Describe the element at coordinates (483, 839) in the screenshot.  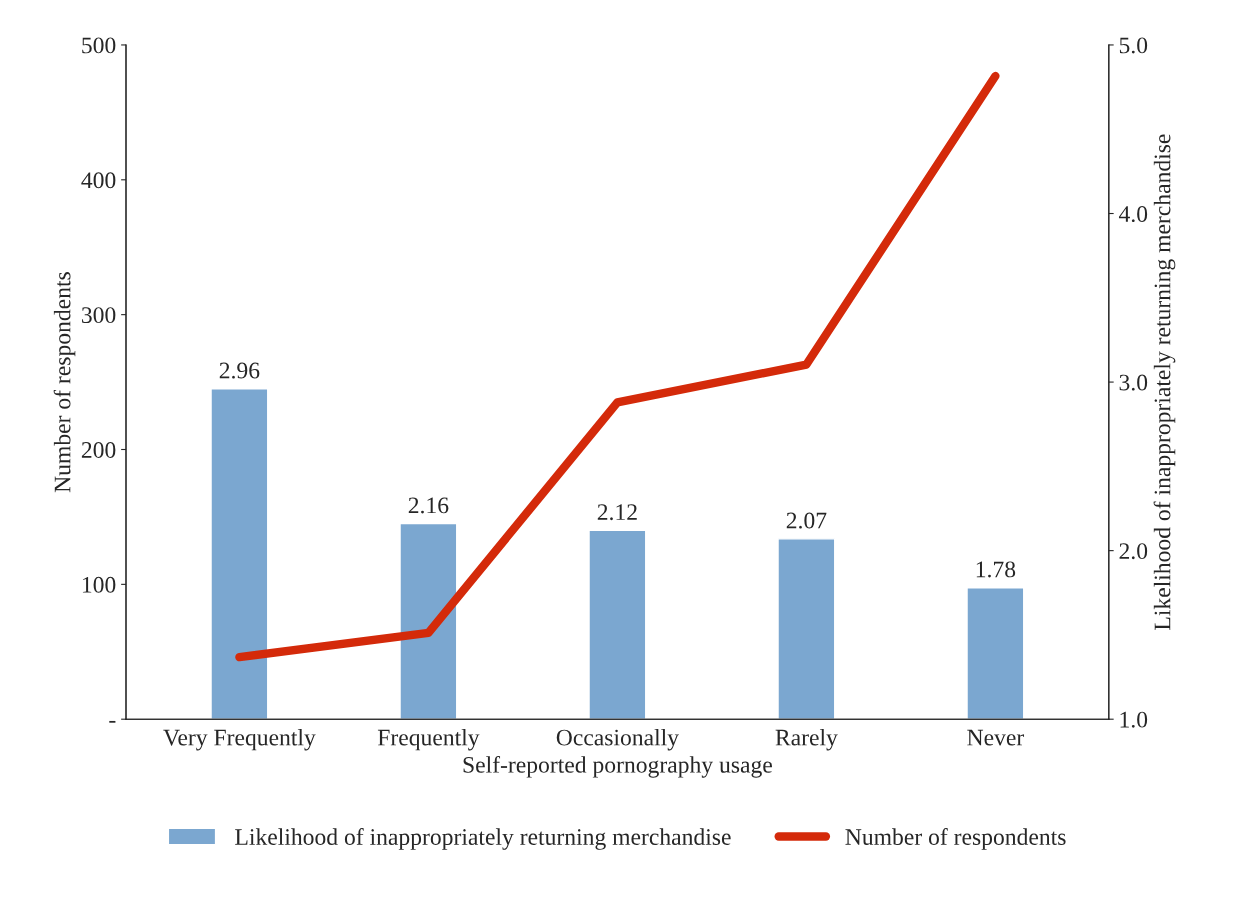
I see `legend-label: Likelihood of inappropriately returning merchandise` at that location.